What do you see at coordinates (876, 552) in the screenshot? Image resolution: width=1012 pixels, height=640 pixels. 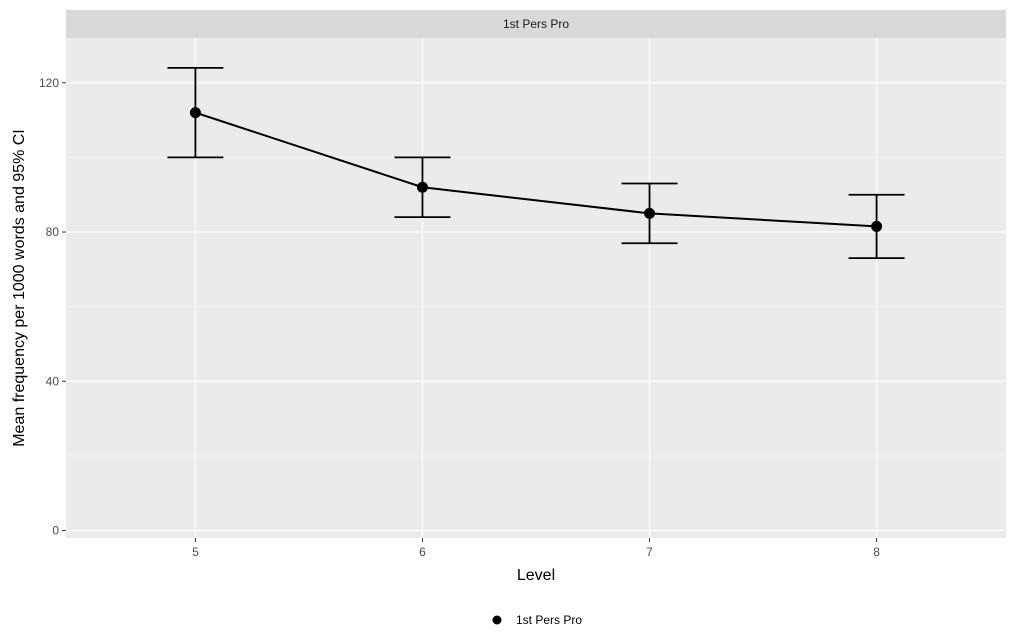 I see `x-tick-label: 8` at bounding box center [876, 552].